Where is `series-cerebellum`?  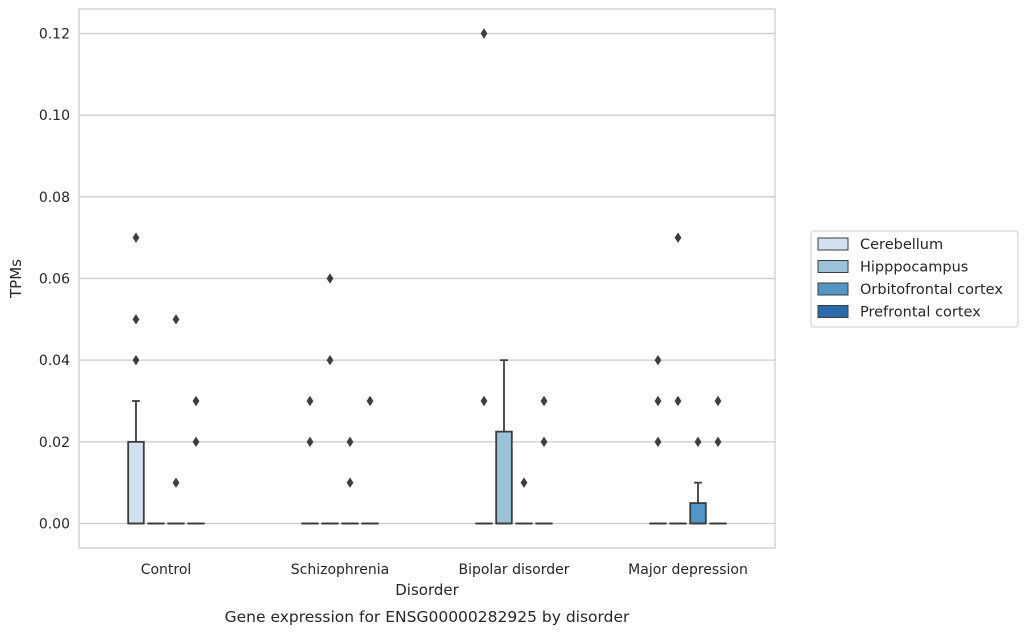
series-cerebellum is located at coordinates (397, 462).